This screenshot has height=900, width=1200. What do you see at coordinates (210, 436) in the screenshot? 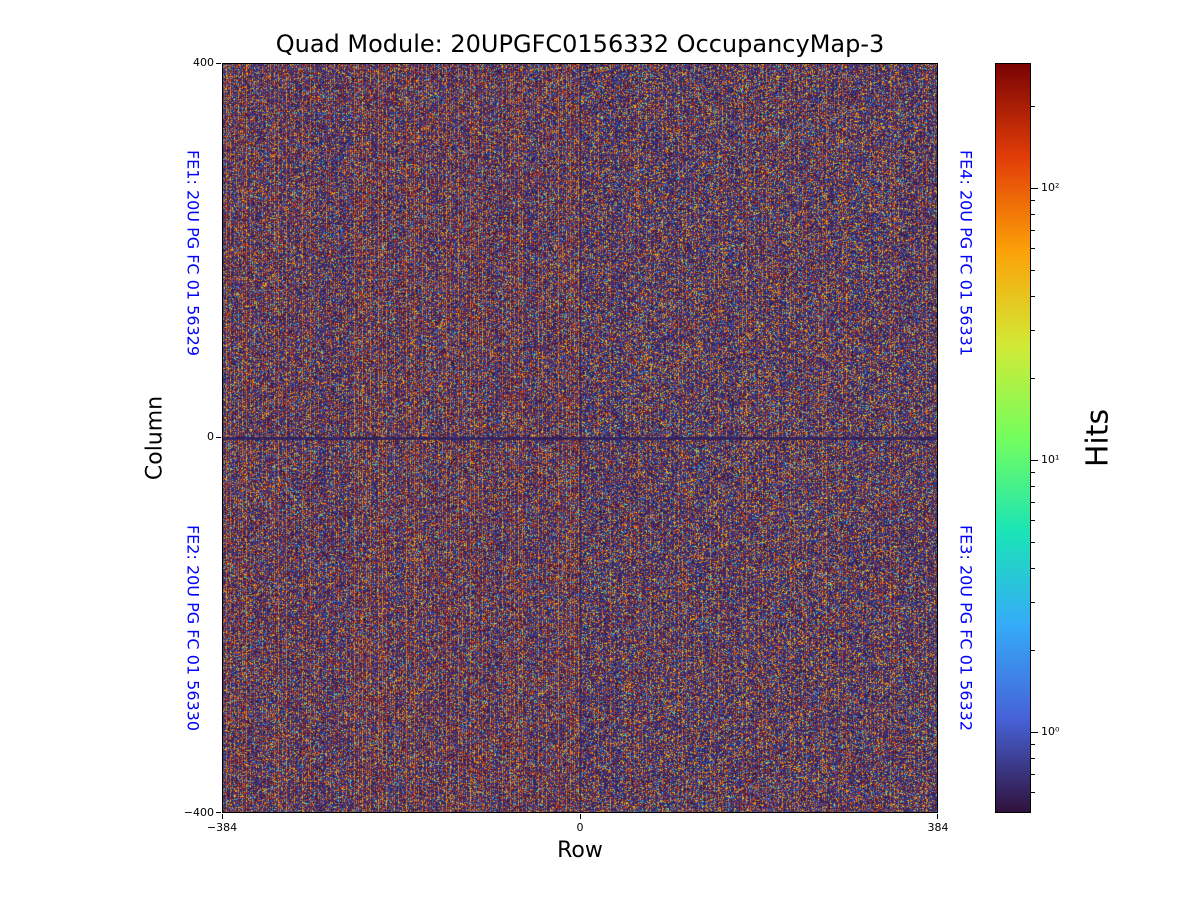
I see `y-tick-label: 0` at bounding box center [210, 436].